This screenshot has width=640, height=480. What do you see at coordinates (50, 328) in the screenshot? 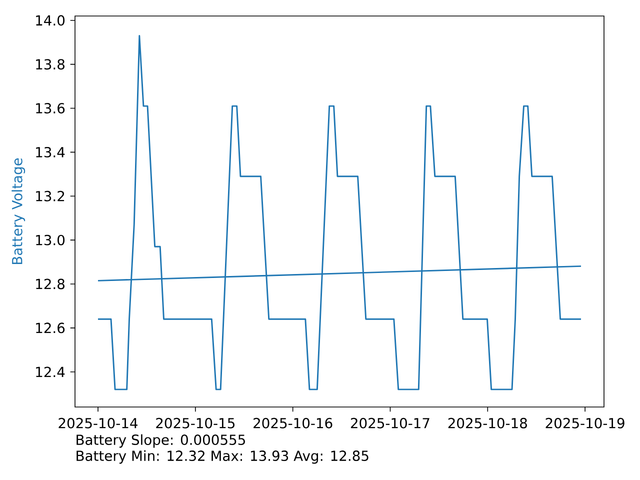
I see `y-tick-label: 12.6` at bounding box center [50, 328].